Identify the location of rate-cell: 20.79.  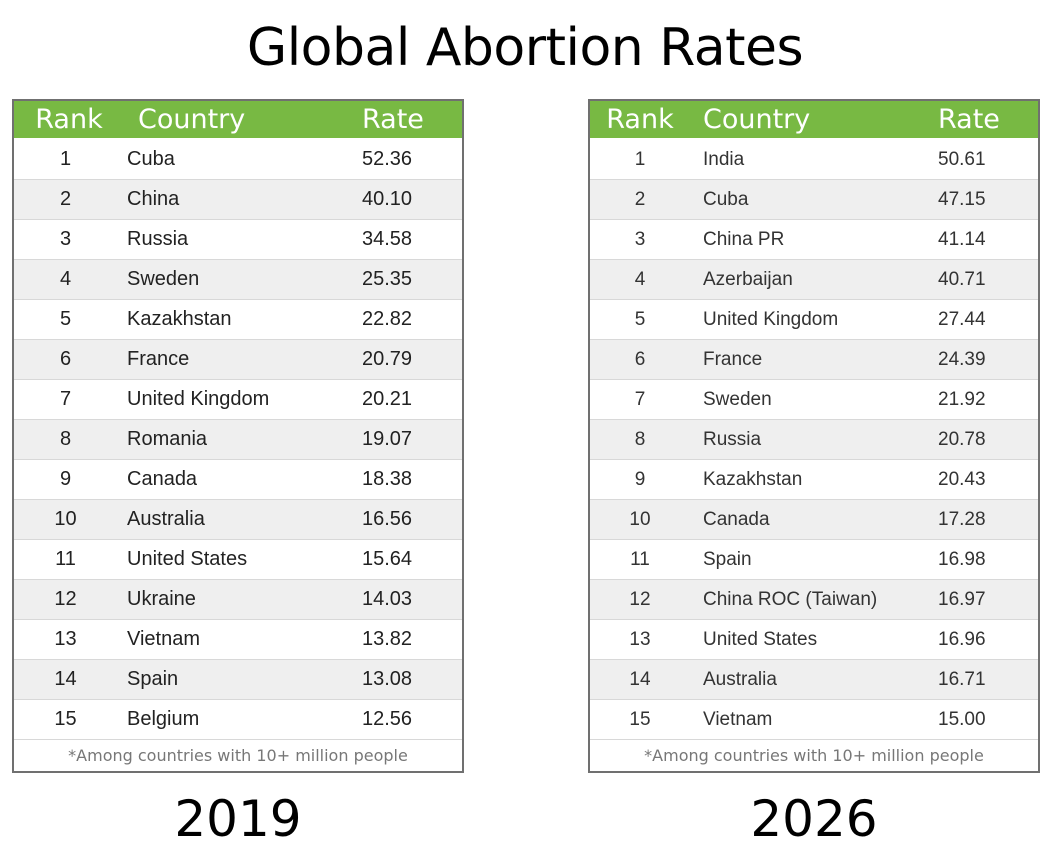
(387, 359).